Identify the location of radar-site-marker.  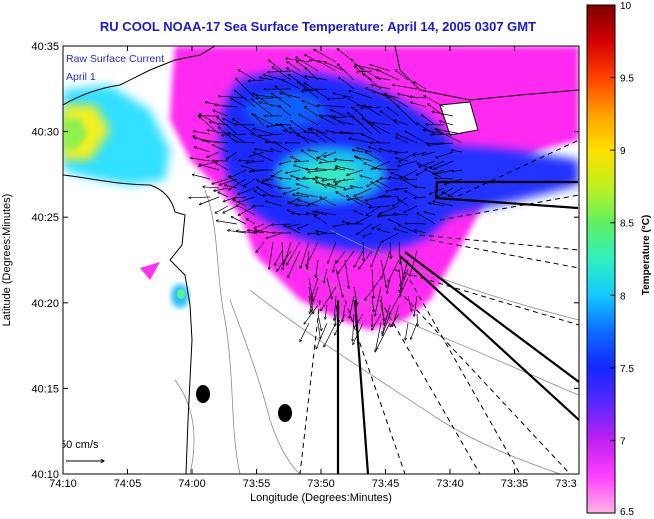
(285, 413).